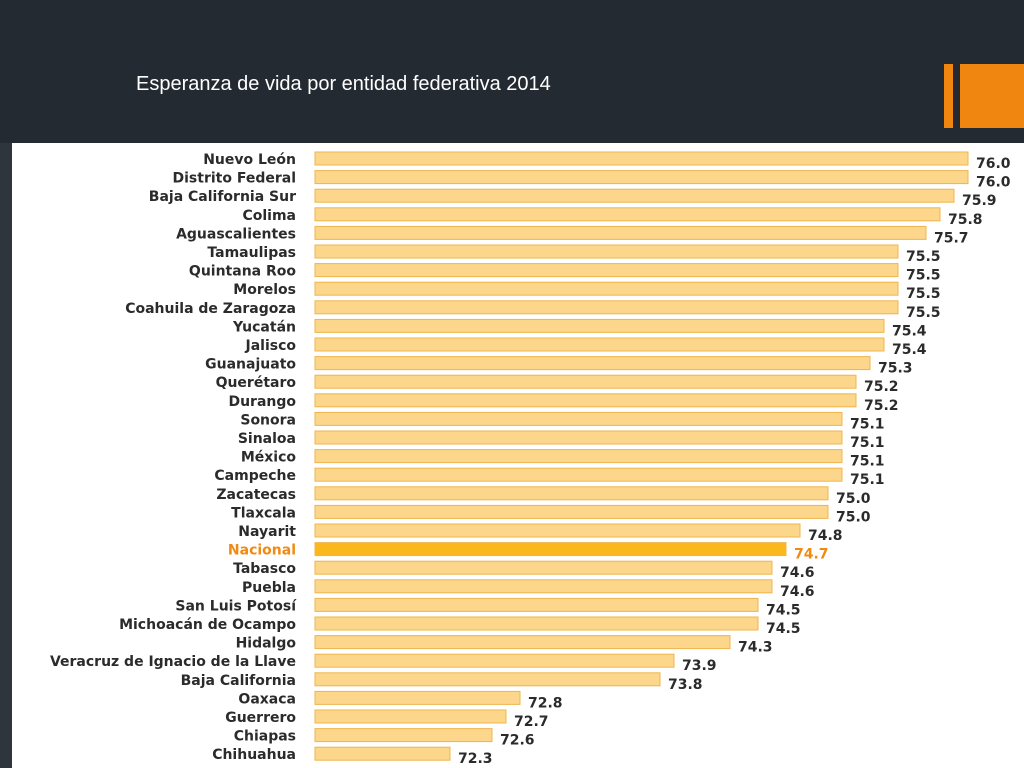 The width and height of the screenshot is (1024, 768). Describe the element at coordinates (895, 369) in the screenshot. I see `value-label: 75.3` at that location.